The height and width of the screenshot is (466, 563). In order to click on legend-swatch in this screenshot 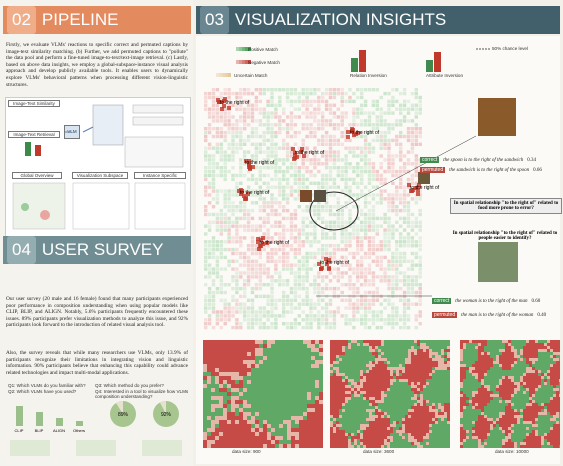, I will do `click(229, 75)`.